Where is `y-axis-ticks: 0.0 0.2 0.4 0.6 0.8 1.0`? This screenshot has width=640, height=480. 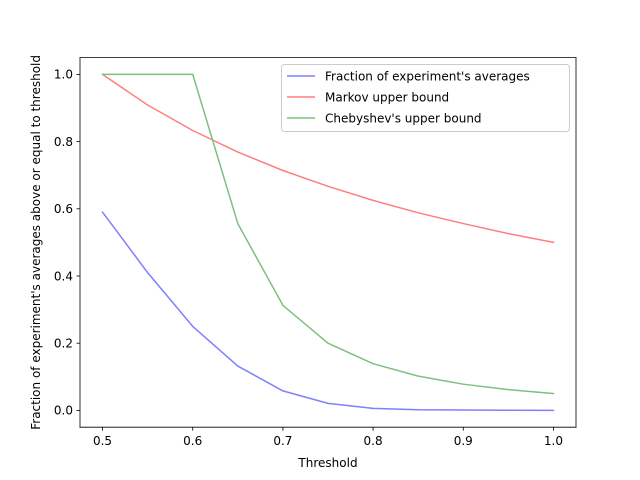
y-axis-ticks: 0.0 0.2 0.4 0.6 0.8 1.0 is located at coordinates (67, 243).